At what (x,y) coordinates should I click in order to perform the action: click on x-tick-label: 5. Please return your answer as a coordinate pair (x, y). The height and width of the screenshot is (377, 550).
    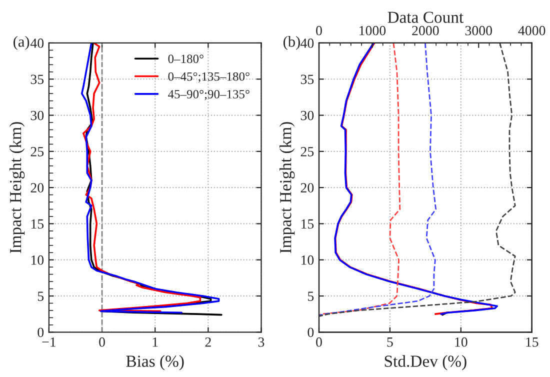
    Looking at the image, I should click on (390, 342).